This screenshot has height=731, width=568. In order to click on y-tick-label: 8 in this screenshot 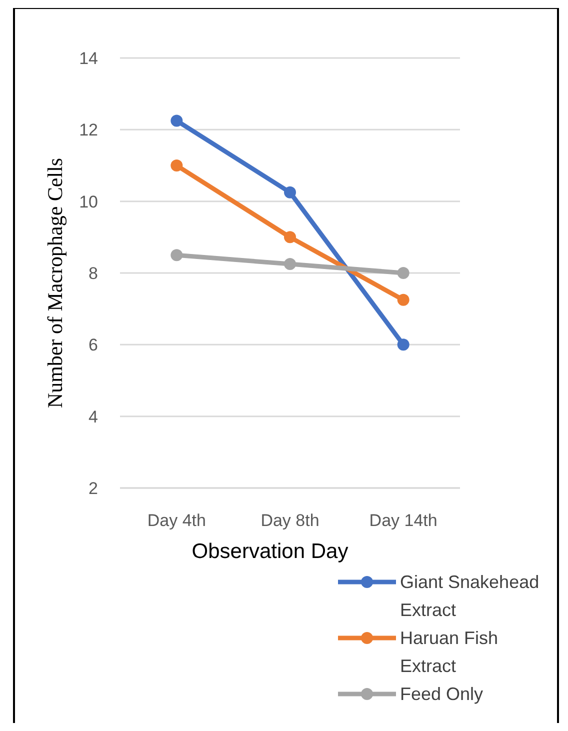, I will do `click(93, 273)`.